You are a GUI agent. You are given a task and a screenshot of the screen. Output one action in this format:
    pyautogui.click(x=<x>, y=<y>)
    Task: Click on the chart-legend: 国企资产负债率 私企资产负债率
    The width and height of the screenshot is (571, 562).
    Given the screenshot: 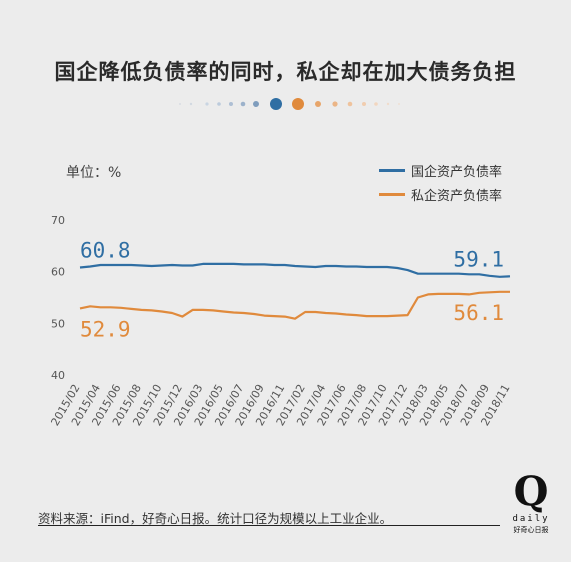 What is the action you would take?
    pyautogui.click(x=440, y=182)
    